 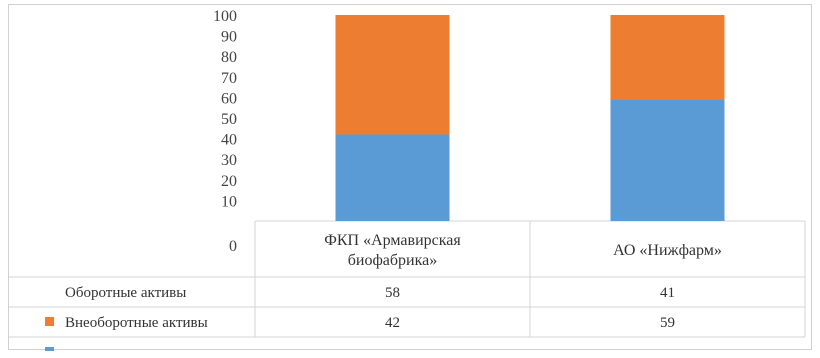 I want to click on y-axis-ticks: 0 10 20 30 40 50 60 70 80 90 100, so click(x=225, y=131).